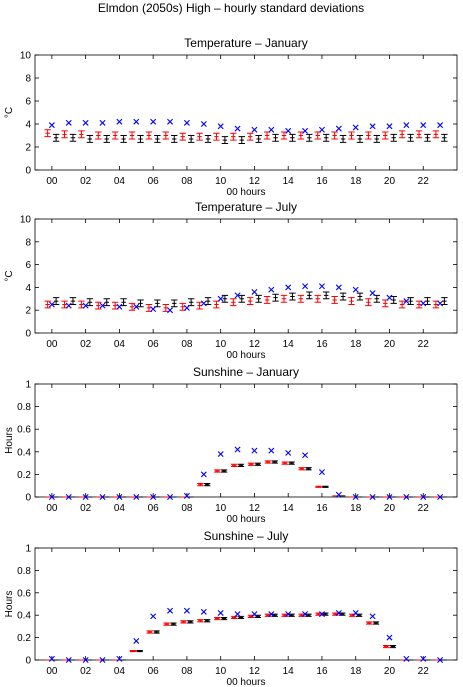  I want to click on x-tick-label: 18, so click(356, 671).